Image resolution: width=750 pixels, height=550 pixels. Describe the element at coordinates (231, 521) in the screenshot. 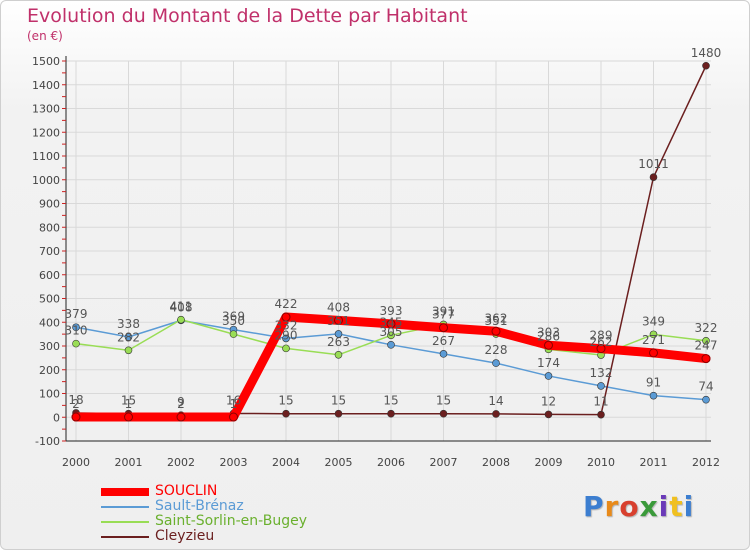

I see `legend-label: Saint-Sorlin-en-Bugey` at that location.